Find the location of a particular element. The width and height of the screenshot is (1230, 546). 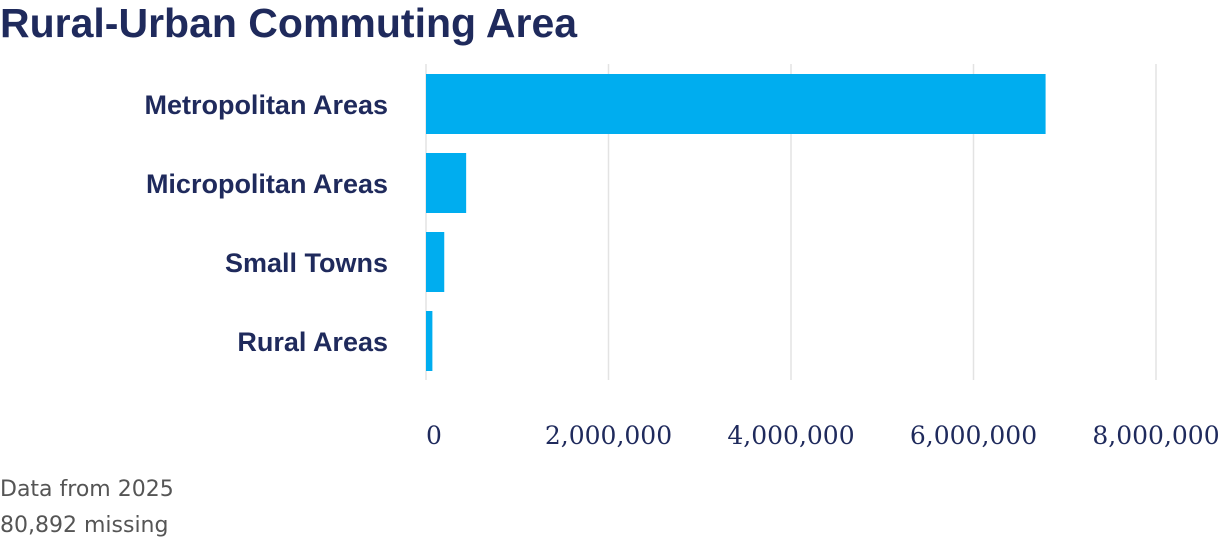

x-tick-label: 2,000,000 is located at coordinates (608, 435).